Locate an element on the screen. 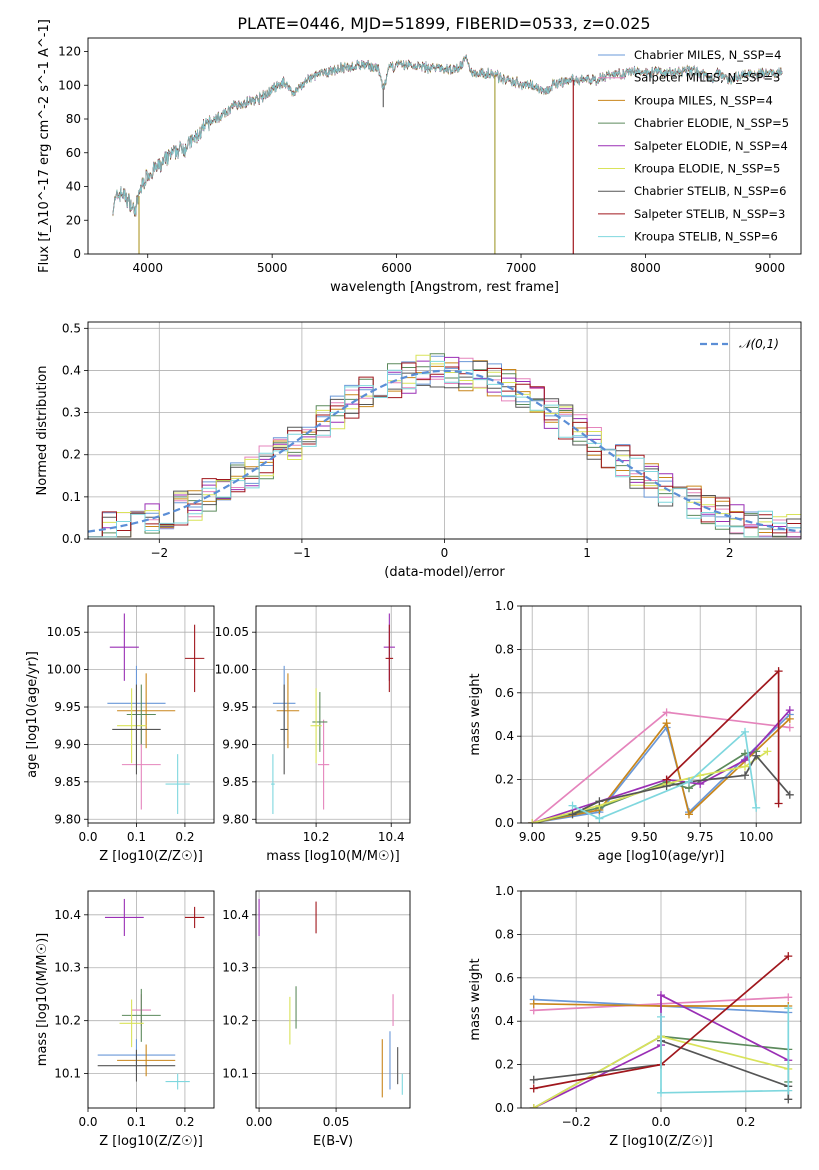 The height and width of the screenshot is (1170, 819). x-tick-label: 2 is located at coordinates (730, 553).